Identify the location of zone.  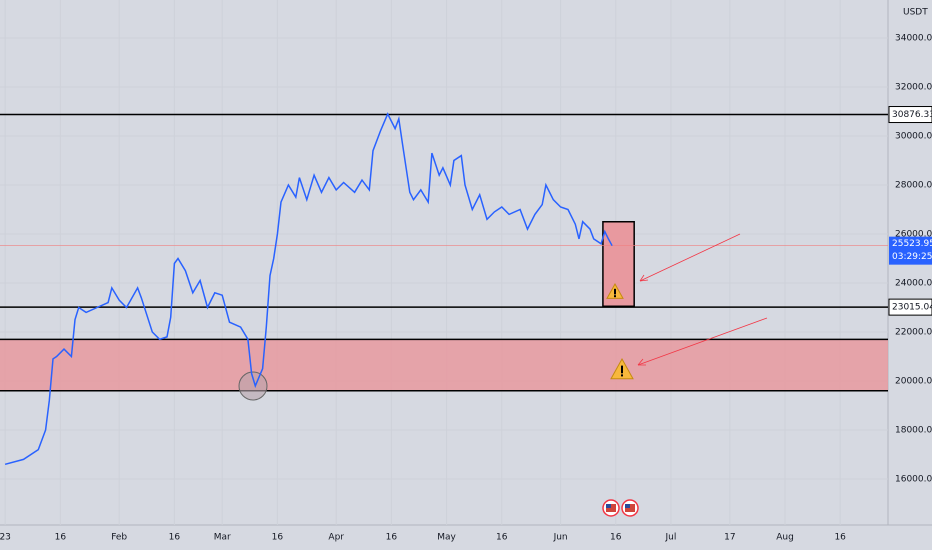
(444, 365).